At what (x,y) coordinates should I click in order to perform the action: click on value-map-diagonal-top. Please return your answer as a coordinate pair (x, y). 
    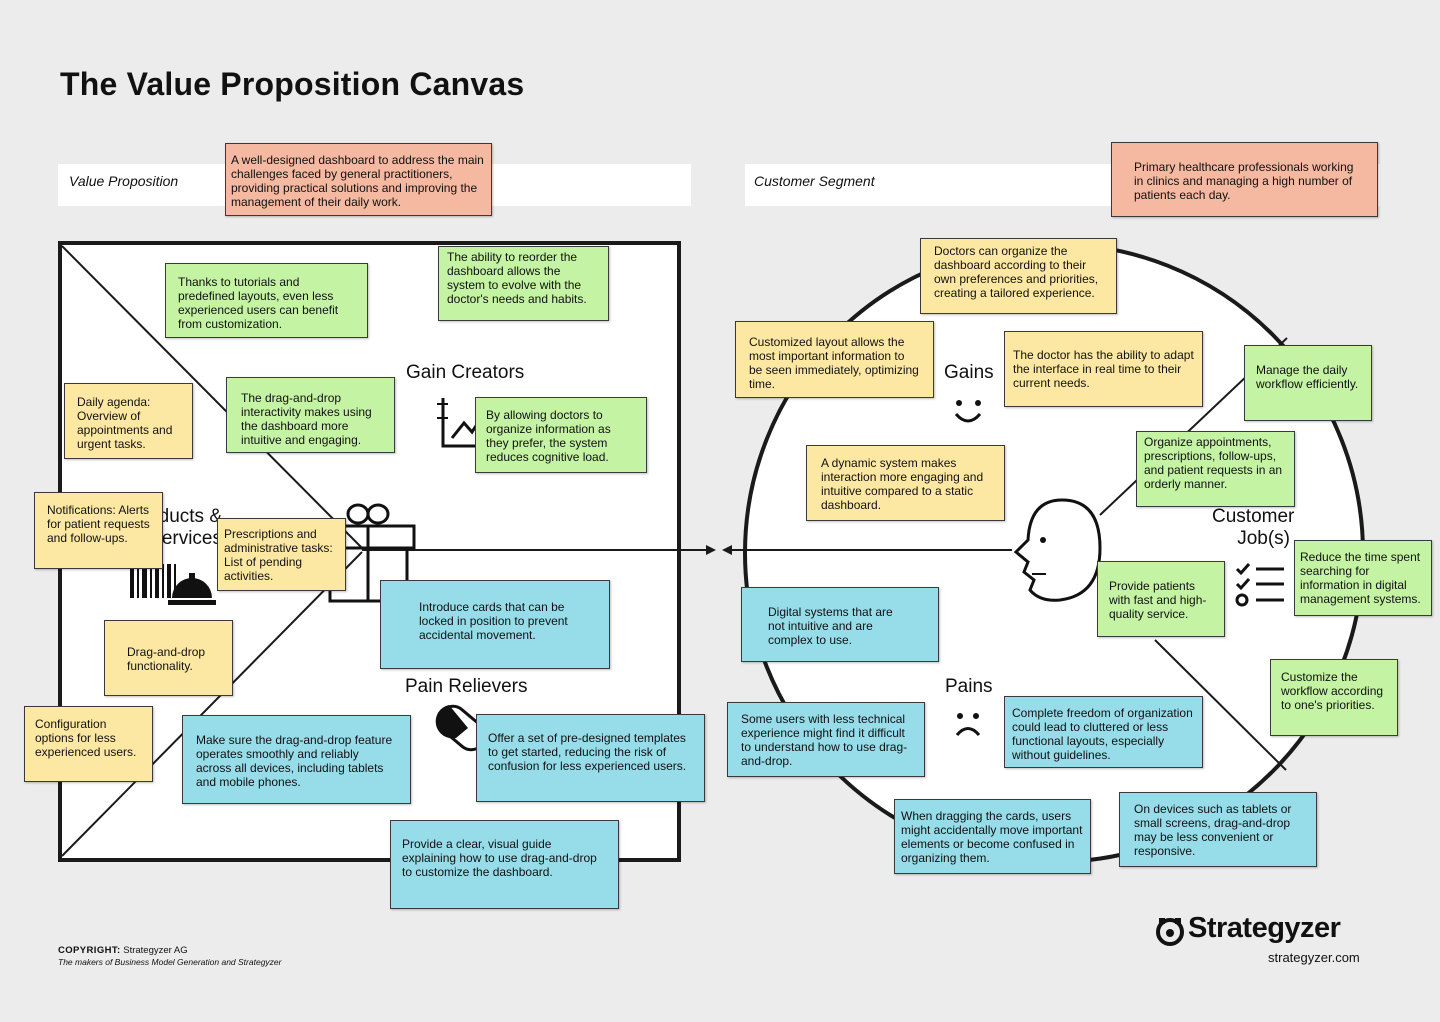
    Looking at the image, I should click on (212, 397).